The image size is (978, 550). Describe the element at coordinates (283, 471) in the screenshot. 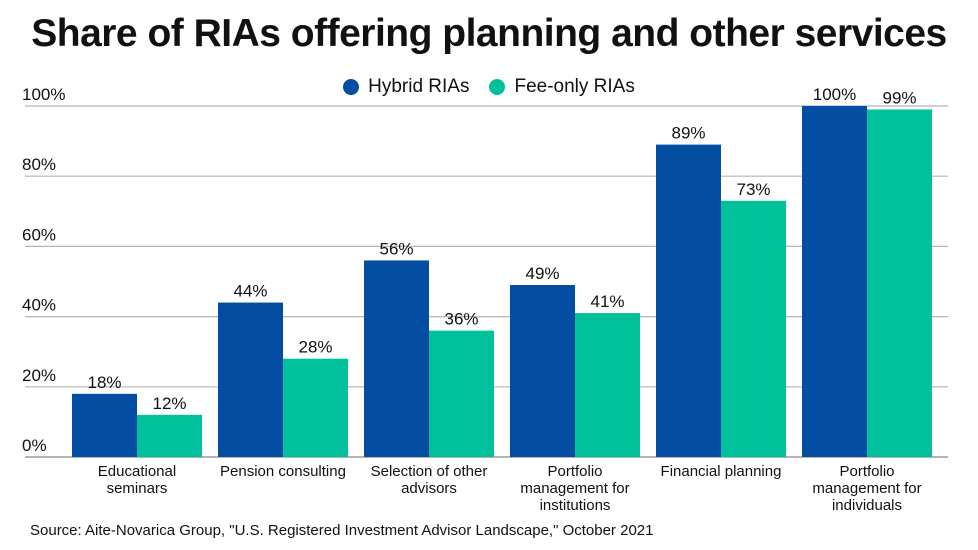

I see `x-tick-label: Pension consulting` at that location.